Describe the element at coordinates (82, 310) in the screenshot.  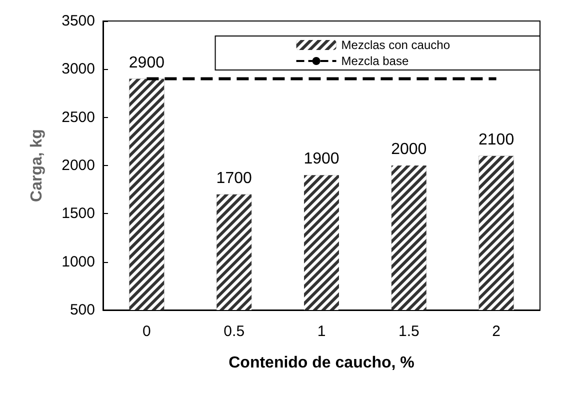
I see `y-tick-label: 500` at that location.